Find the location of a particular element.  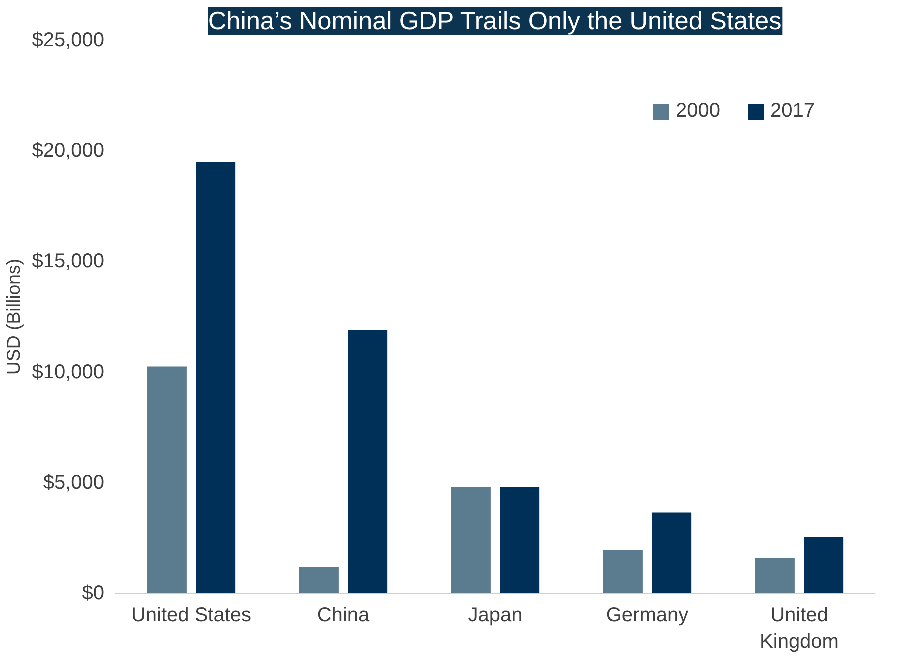

chart-title: China’s Nominal GDP Trails Only the United States is located at coordinates (495, 22).